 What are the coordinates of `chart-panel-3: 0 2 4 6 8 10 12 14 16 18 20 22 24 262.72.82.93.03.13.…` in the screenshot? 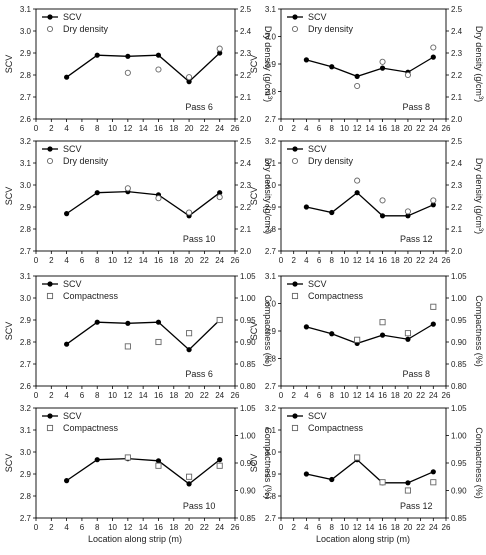 It's located at (138, 201).